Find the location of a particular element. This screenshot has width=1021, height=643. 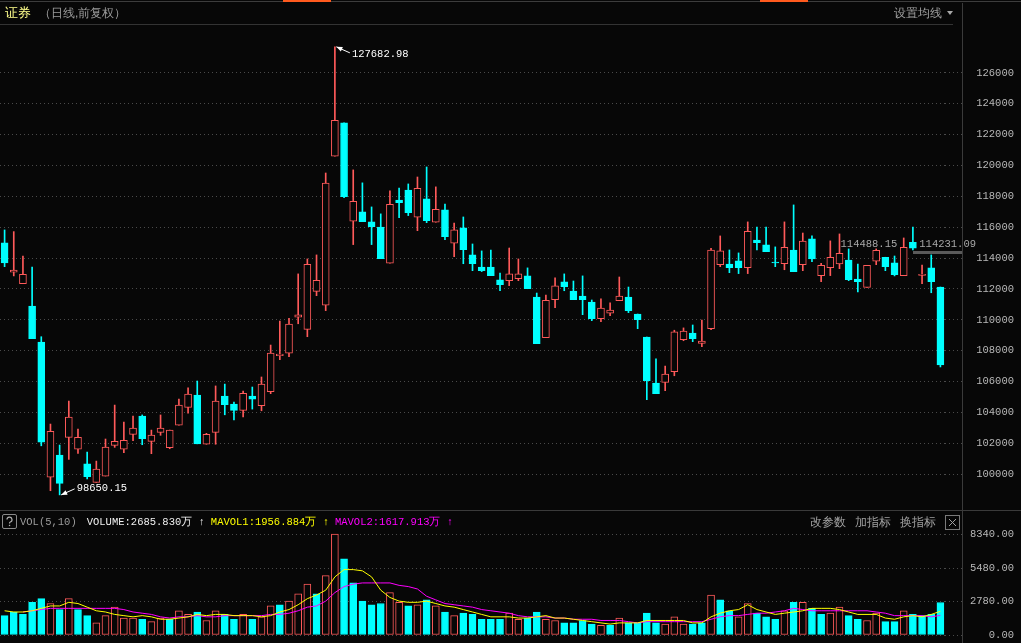

y-tick-label: 0.00 is located at coordinates (1001, 634).